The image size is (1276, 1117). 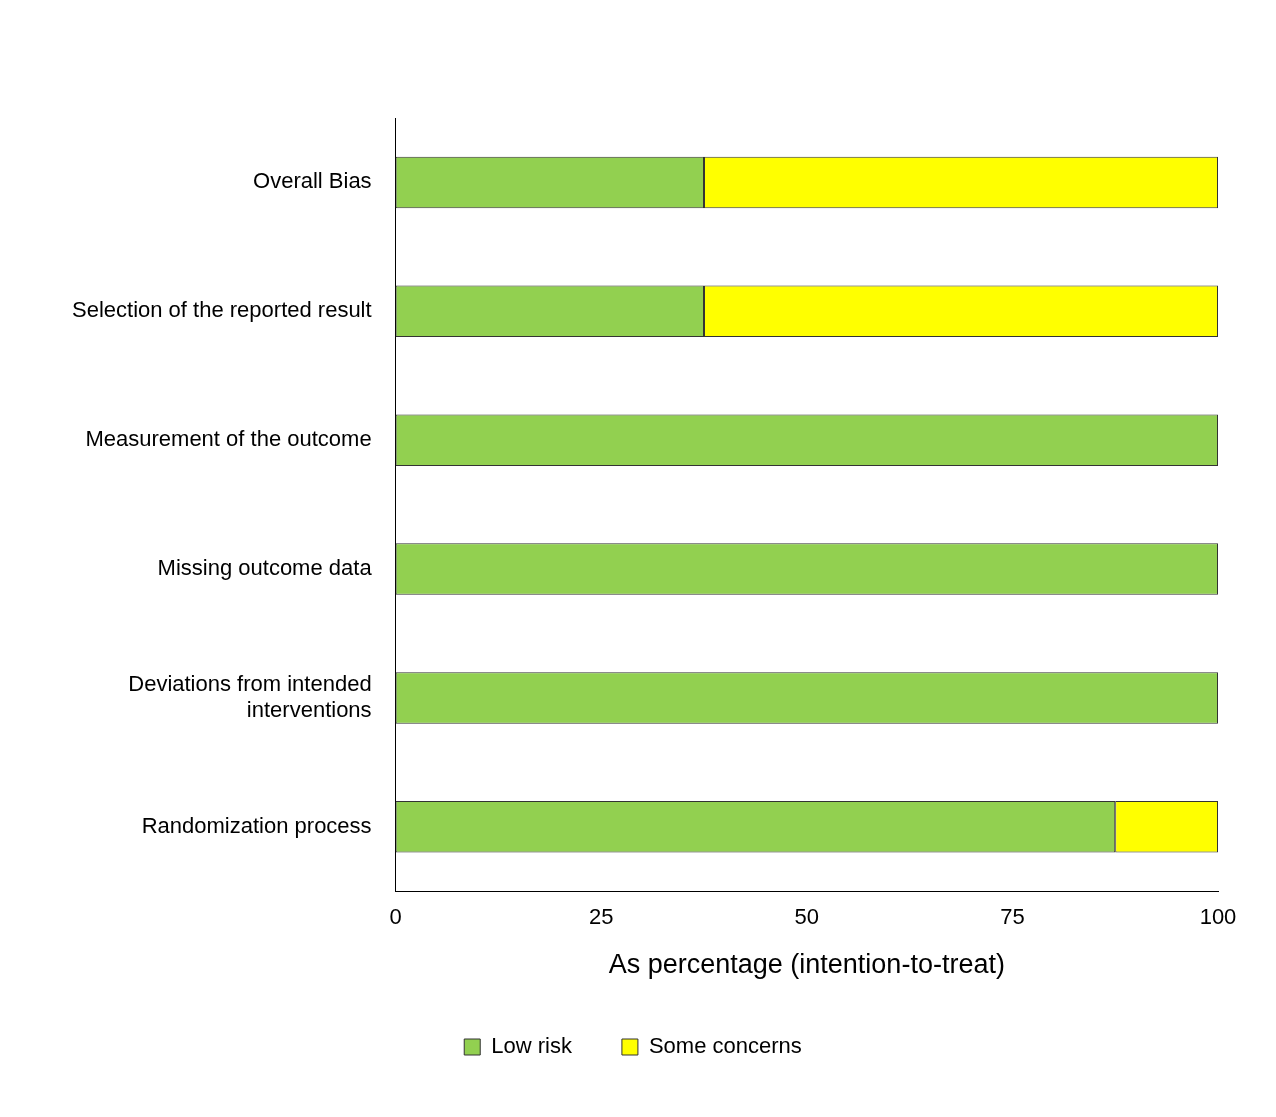 I want to click on y-tick-label: Overall Bias, so click(x=312, y=181).